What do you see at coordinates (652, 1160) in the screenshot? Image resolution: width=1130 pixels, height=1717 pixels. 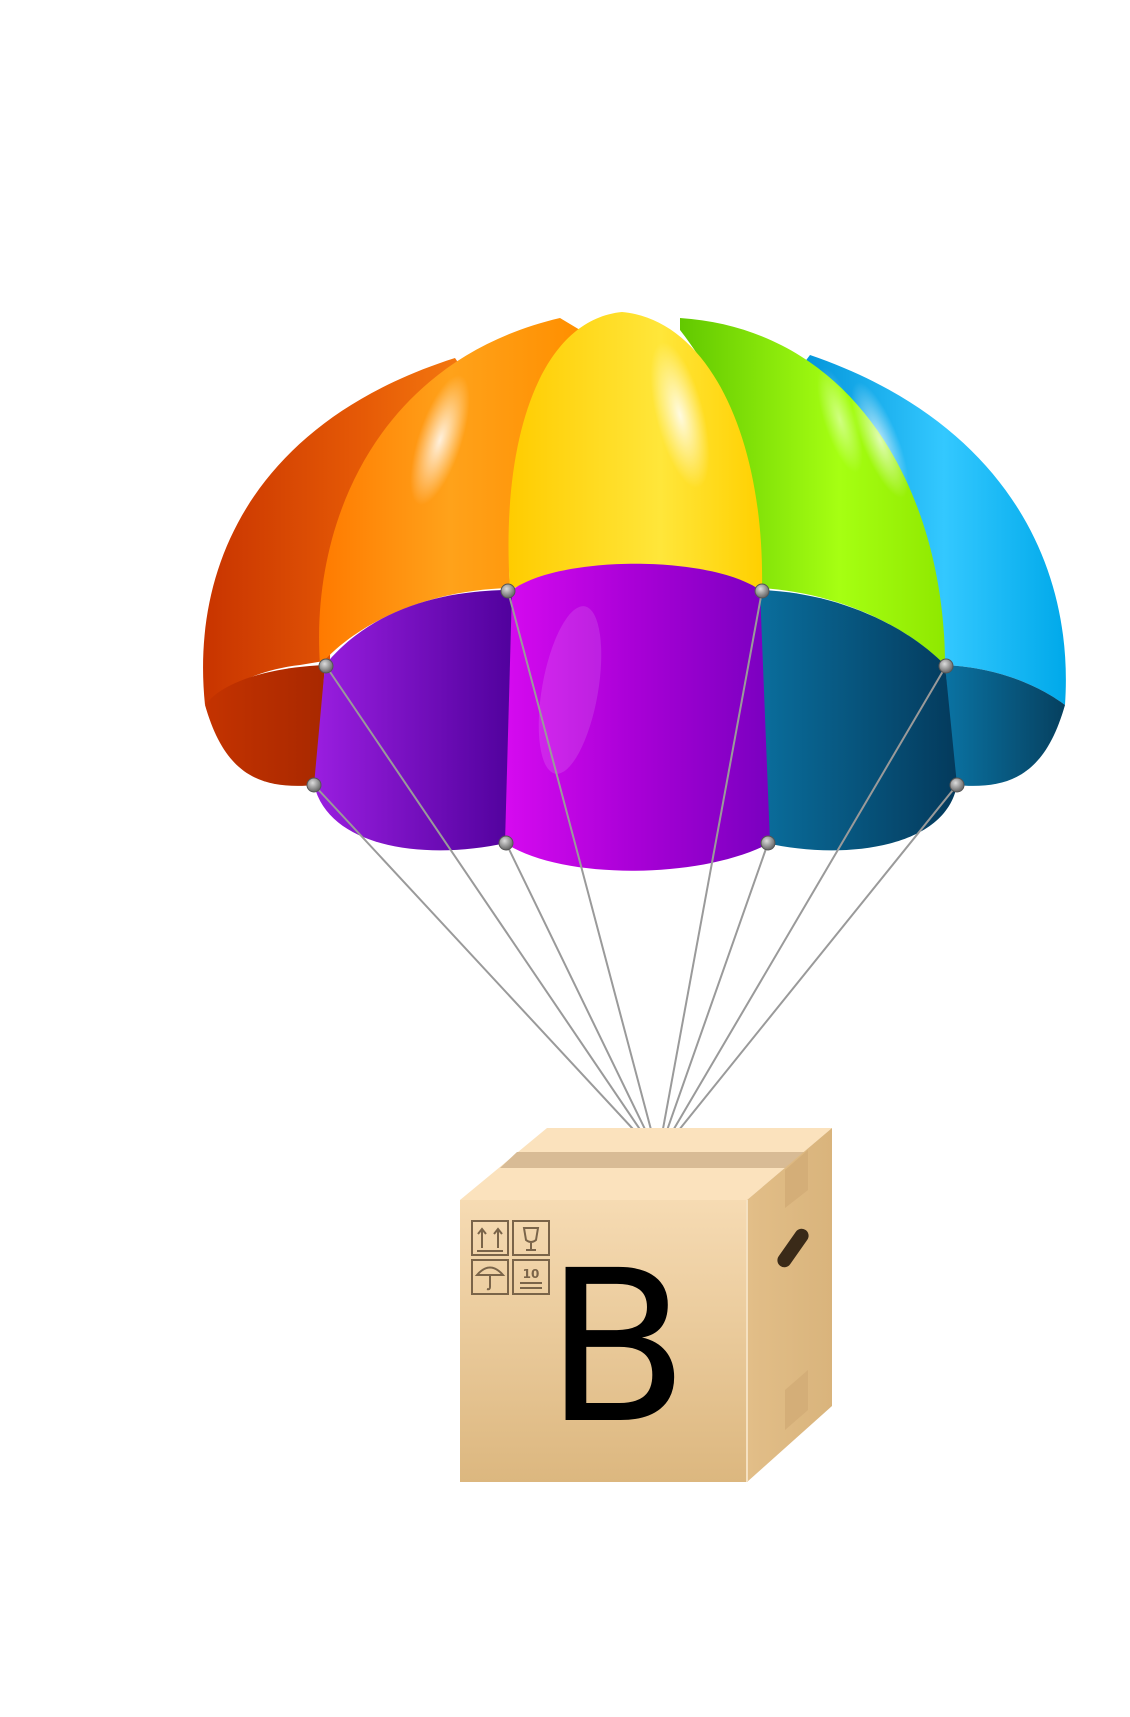 I see `box-tape` at bounding box center [652, 1160].